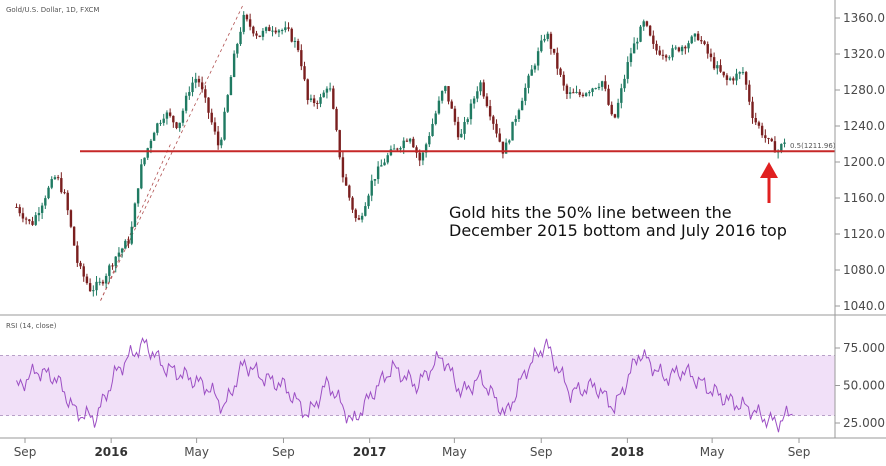  I want to click on price-tick-label: 1280.0, so click(864, 90).